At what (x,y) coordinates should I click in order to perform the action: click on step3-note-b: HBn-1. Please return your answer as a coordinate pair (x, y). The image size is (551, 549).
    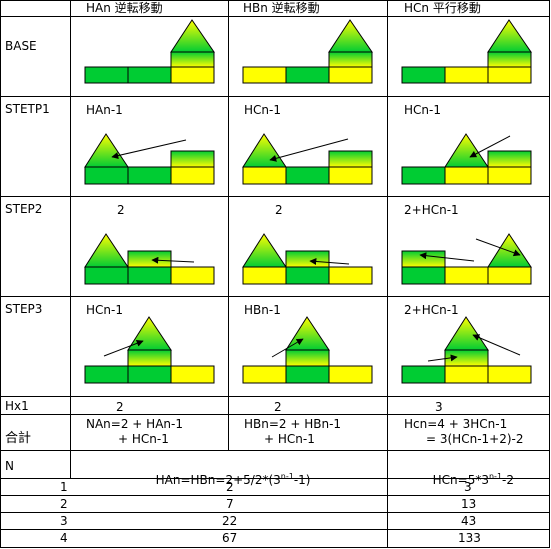
    Looking at the image, I should click on (262, 310).